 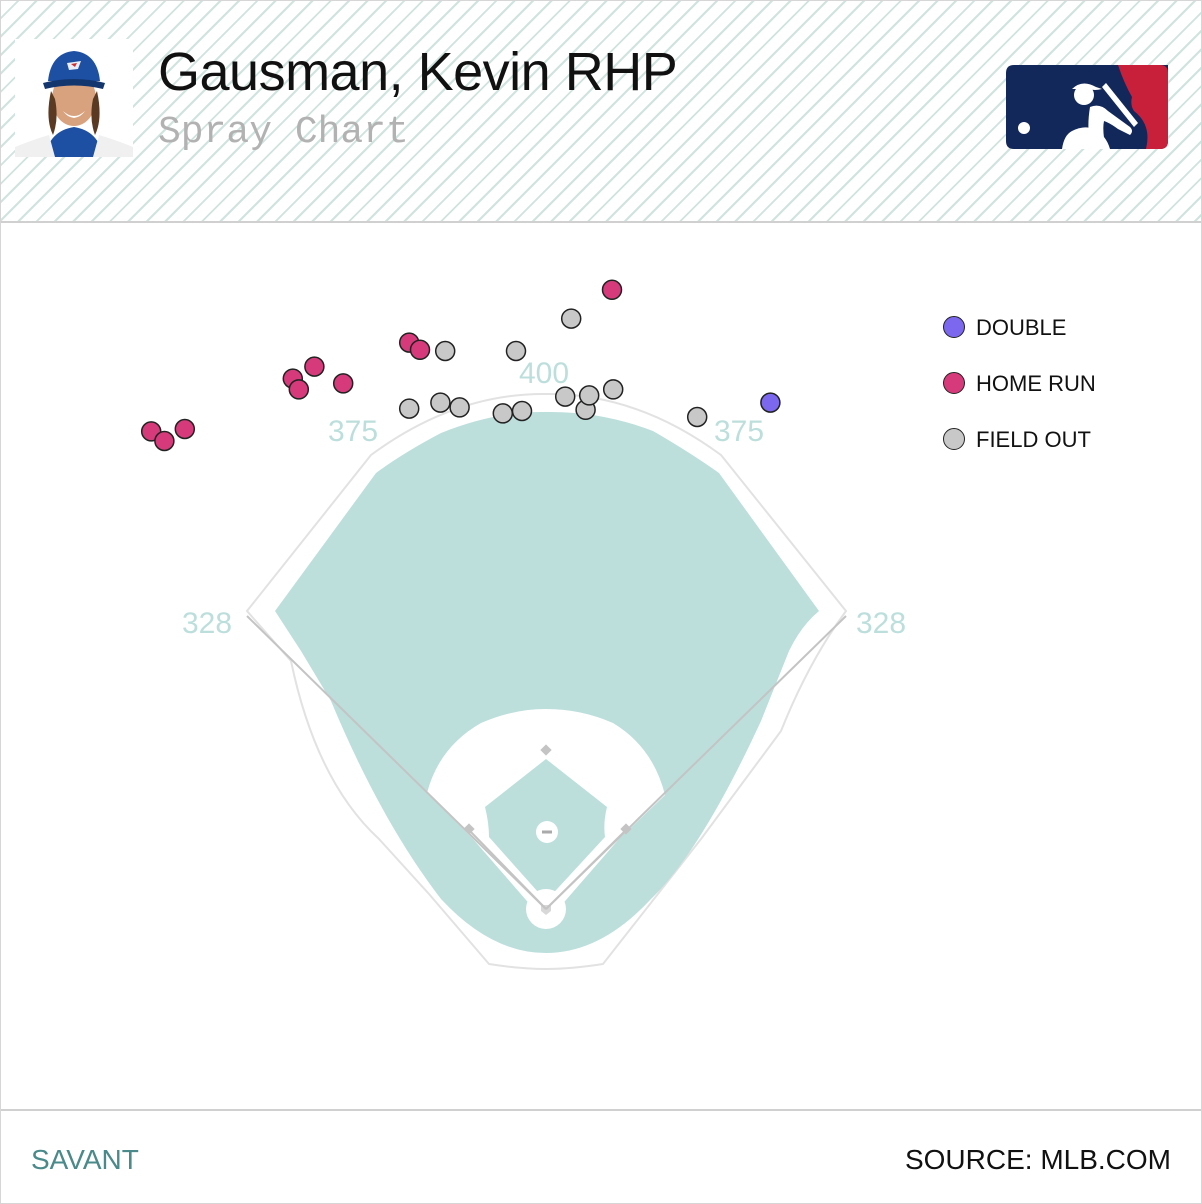 What do you see at coordinates (1021, 327) in the screenshot?
I see `legend-label-double: DOUBLE` at bounding box center [1021, 327].